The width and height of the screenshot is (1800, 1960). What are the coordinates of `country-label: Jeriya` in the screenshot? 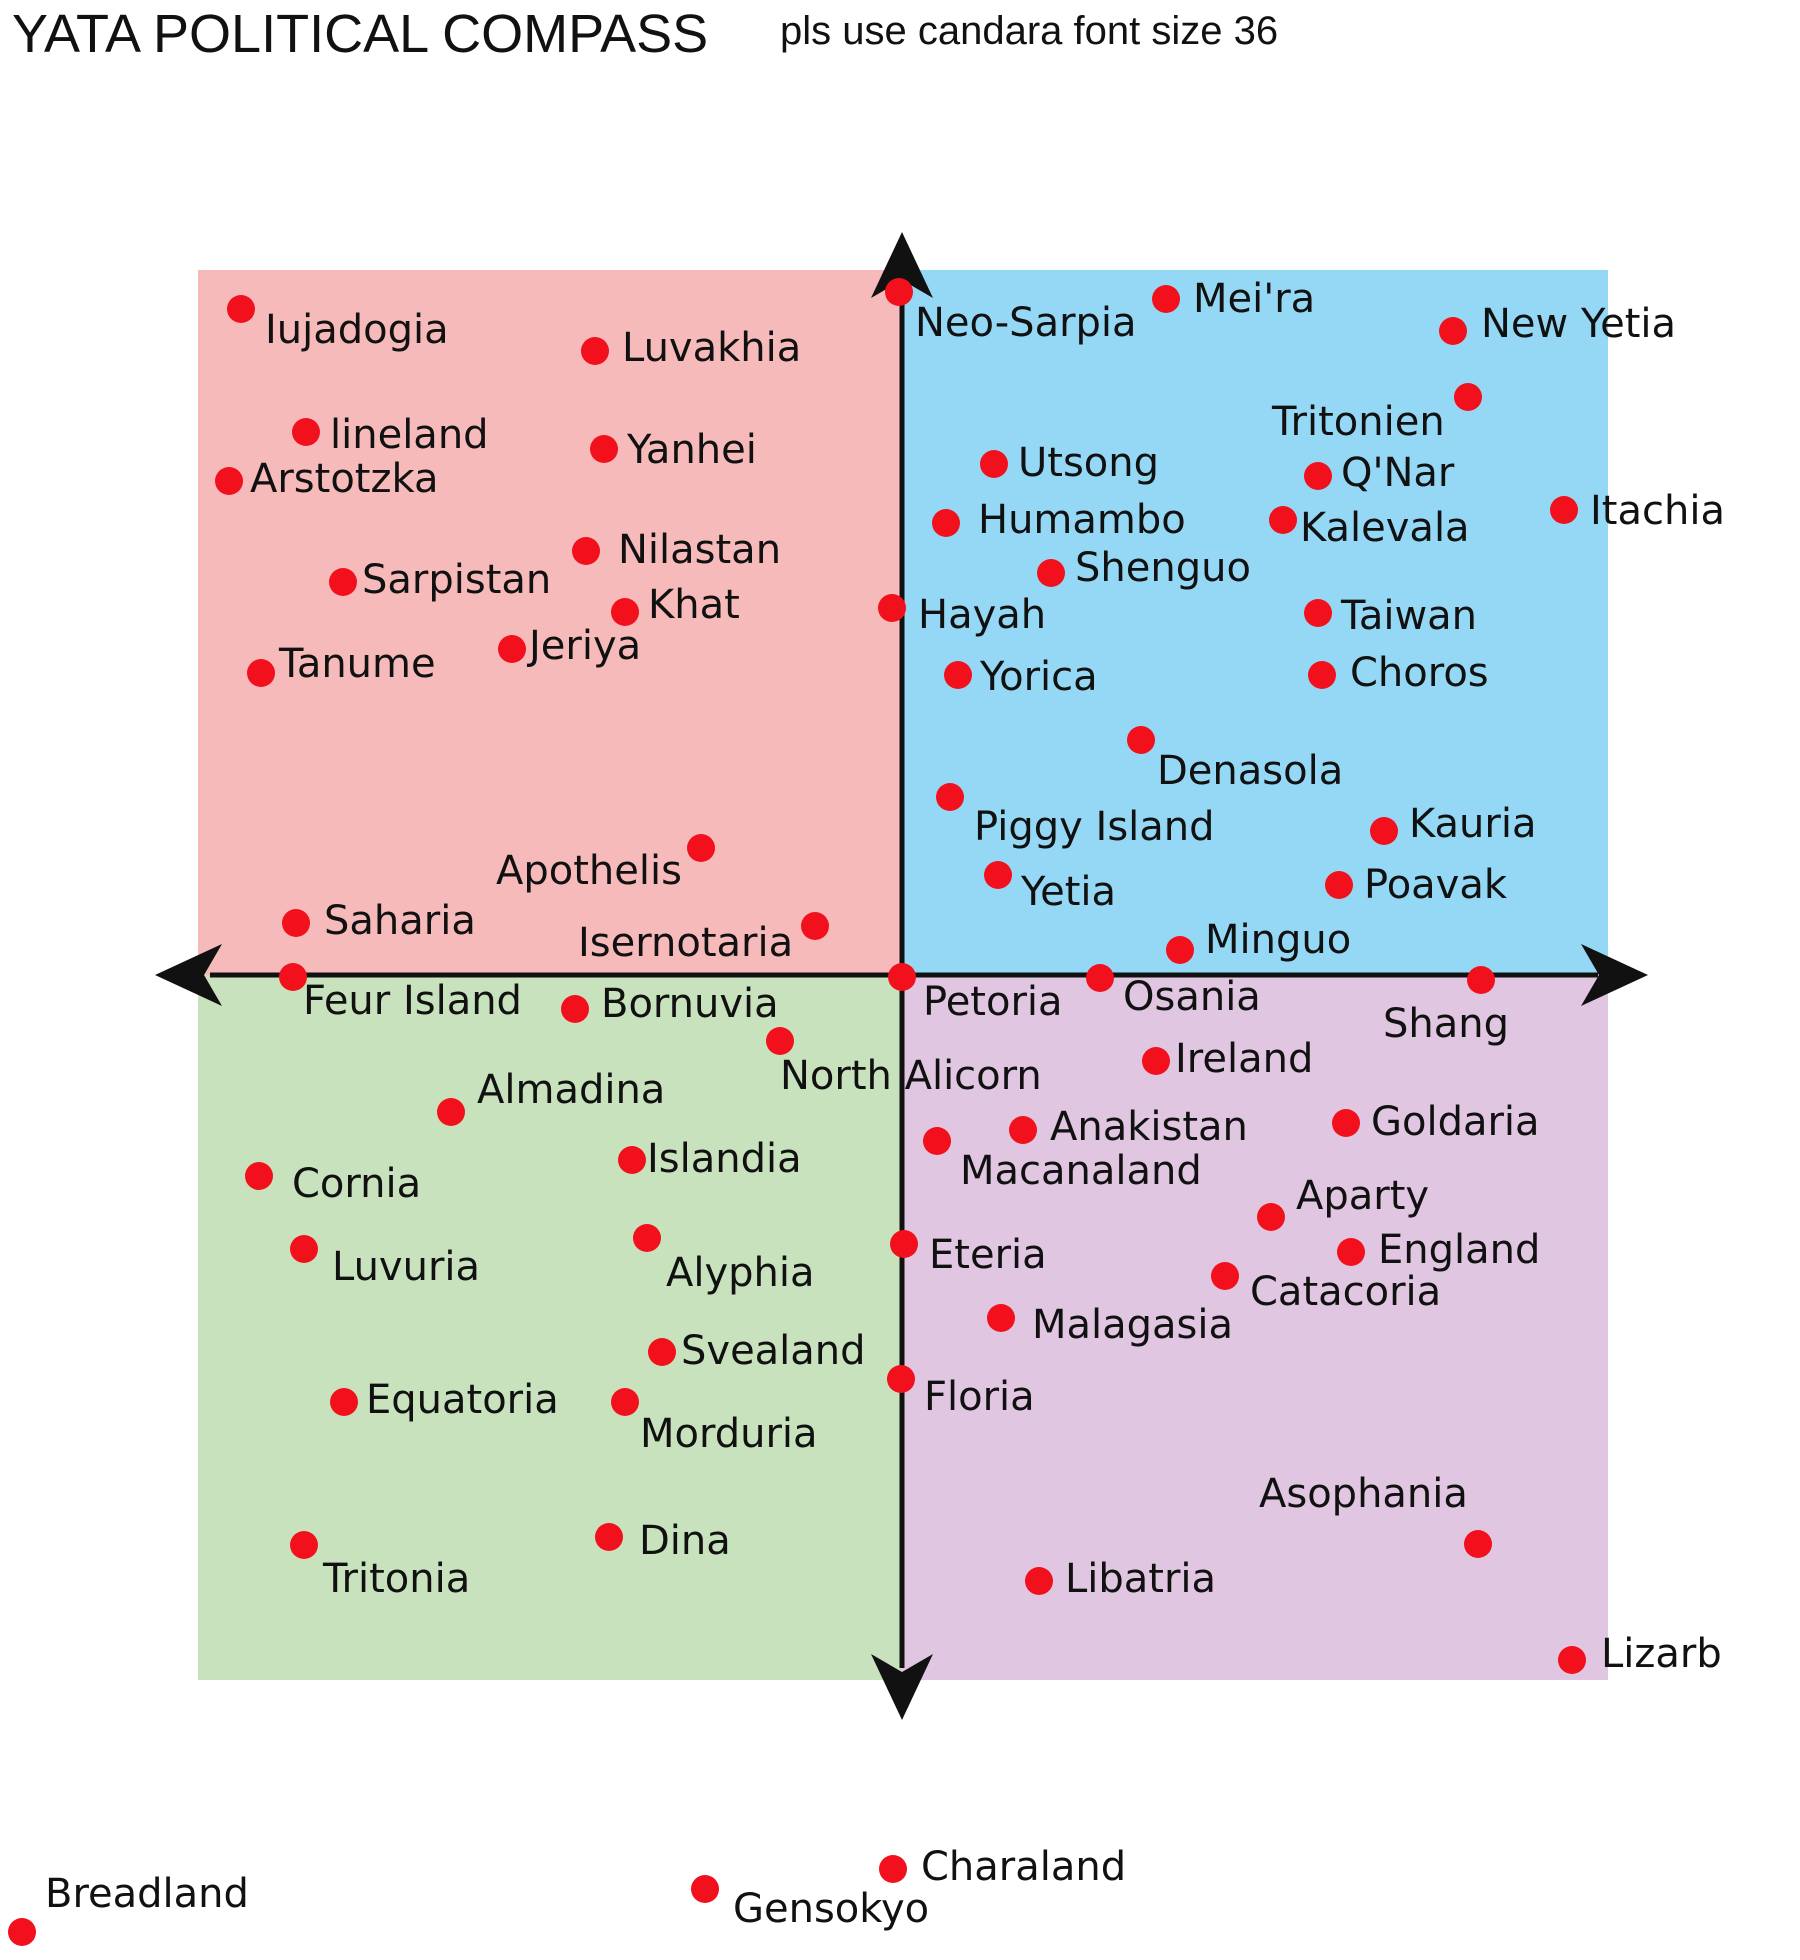 It's located at (583, 646).